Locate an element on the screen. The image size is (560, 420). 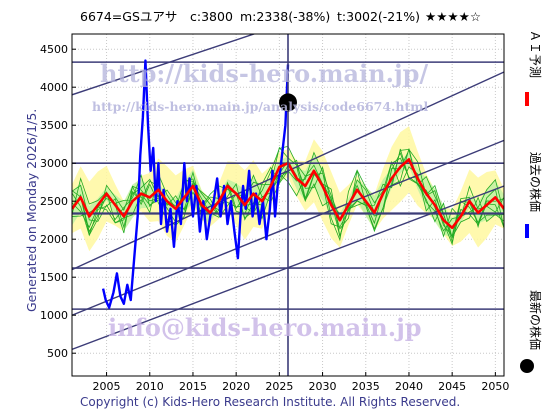
legend-latest-price-swatch is located at coordinates (527, 366).